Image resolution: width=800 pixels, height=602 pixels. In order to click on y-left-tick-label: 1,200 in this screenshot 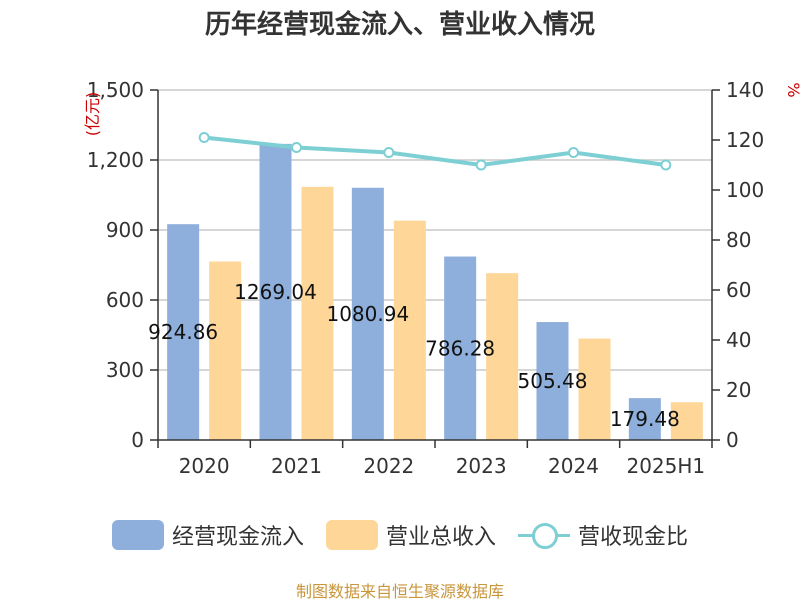, I will do `click(115, 160)`.